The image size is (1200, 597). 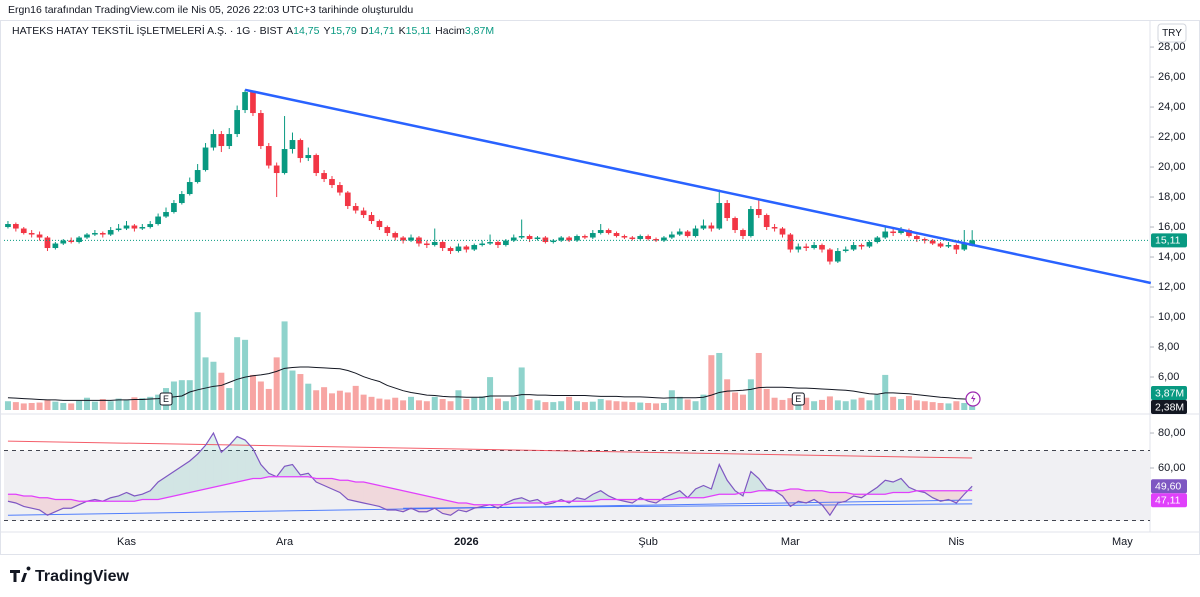 What do you see at coordinates (326, 31) in the screenshot?
I see `field-label: Y` at bounding box center [326, 31].